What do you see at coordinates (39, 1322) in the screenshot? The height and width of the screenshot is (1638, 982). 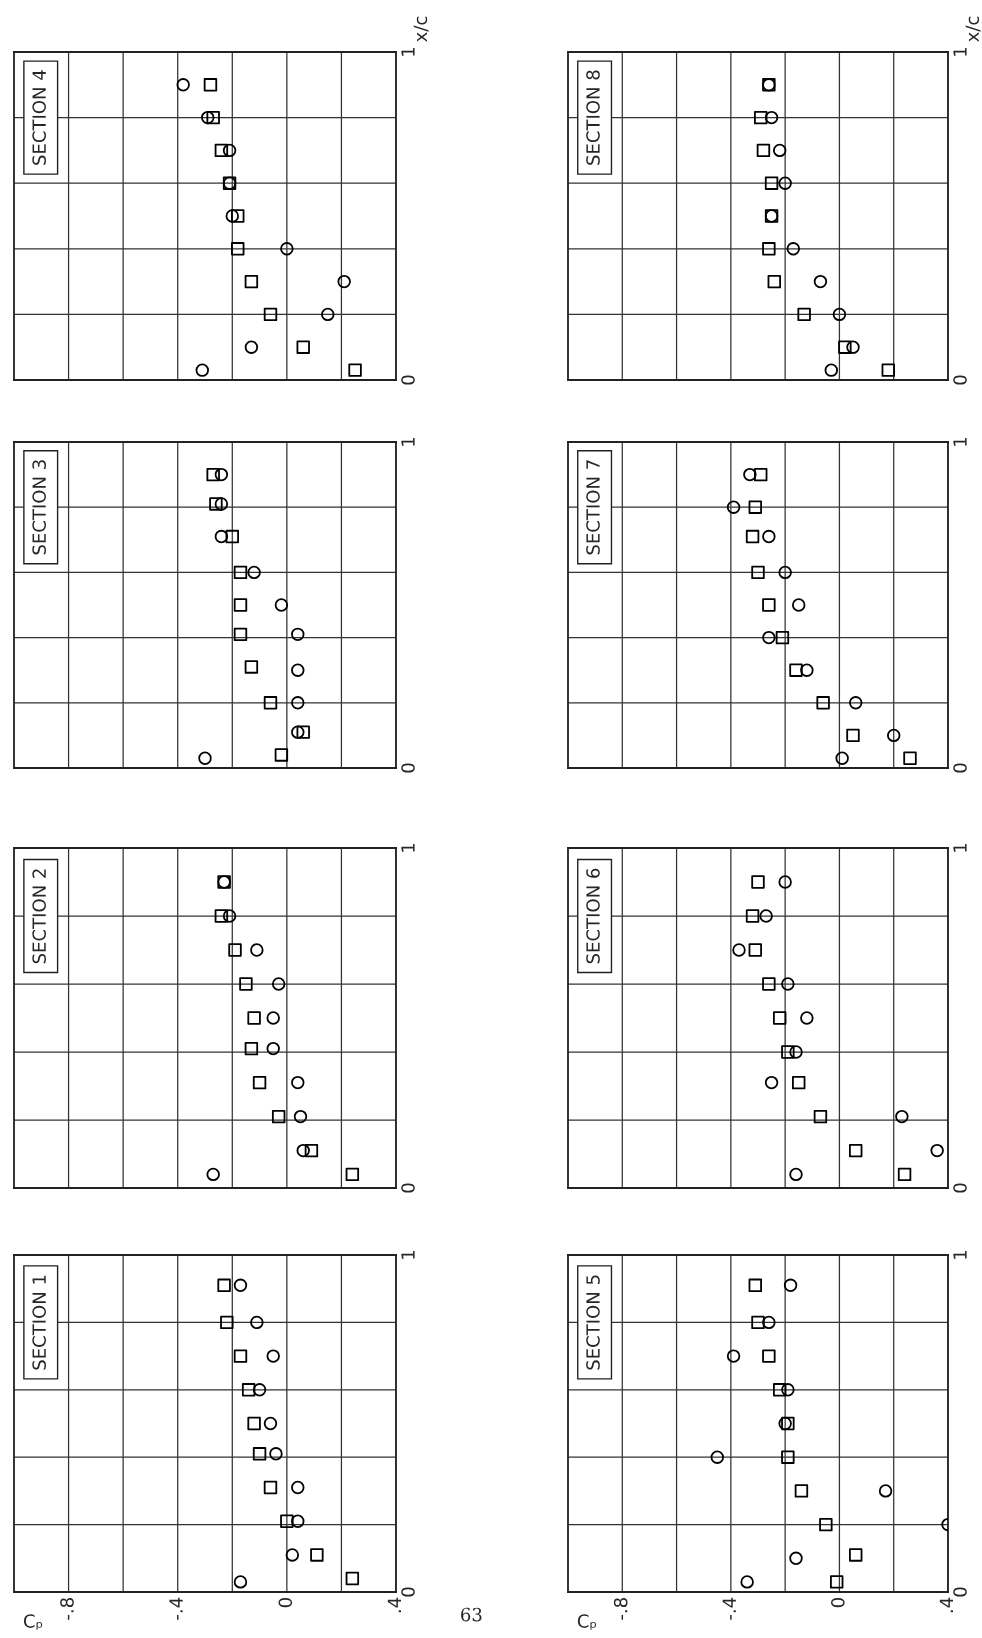 I see `text: SECTION 1` at bounding box center [39, 1322].